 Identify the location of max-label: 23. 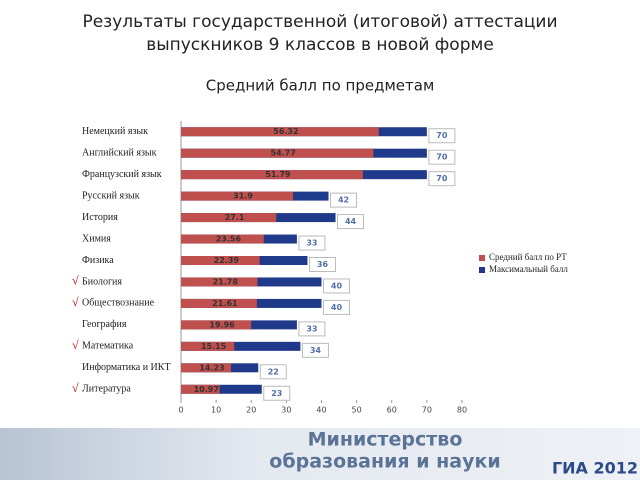
(276, 393).